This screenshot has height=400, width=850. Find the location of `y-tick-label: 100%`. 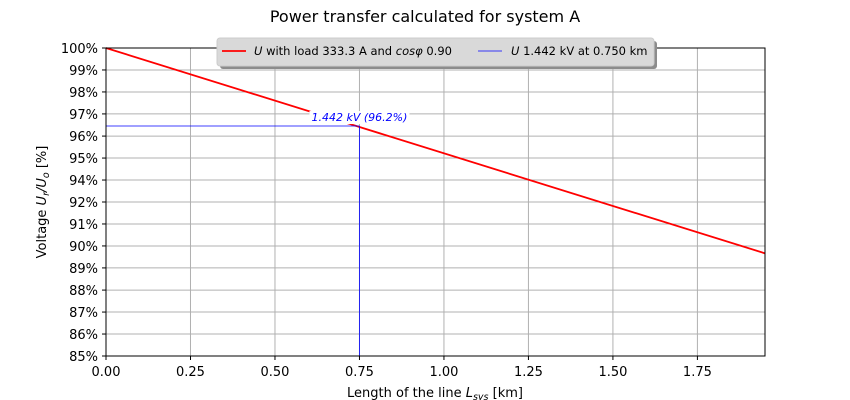

y-tick-label: 100% is located at coordinates (79, 49).